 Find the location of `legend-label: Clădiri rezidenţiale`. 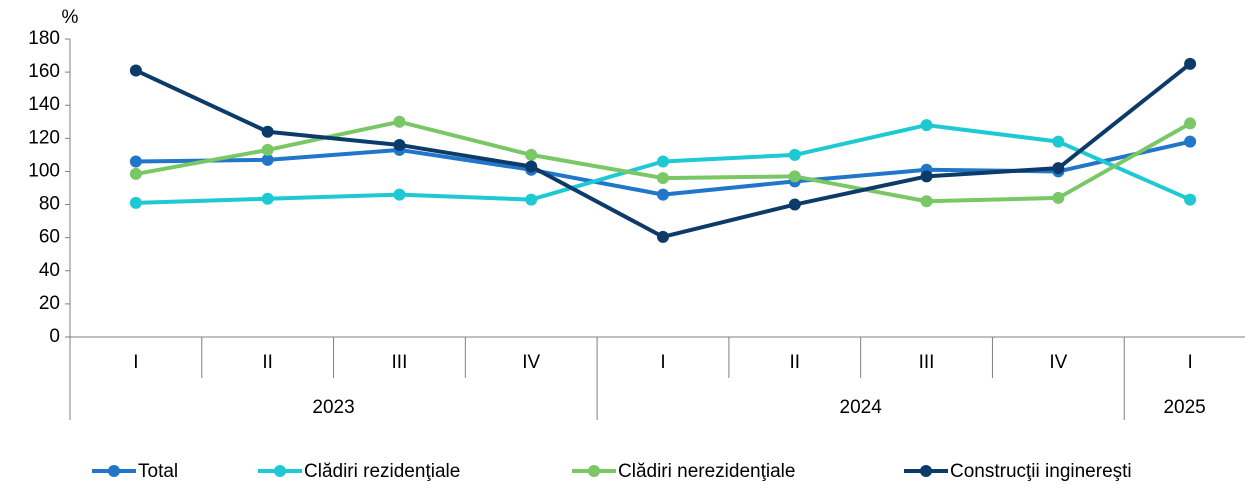

legend-label: Clădiri rezidenţiale is located at coordinates (382, 471).